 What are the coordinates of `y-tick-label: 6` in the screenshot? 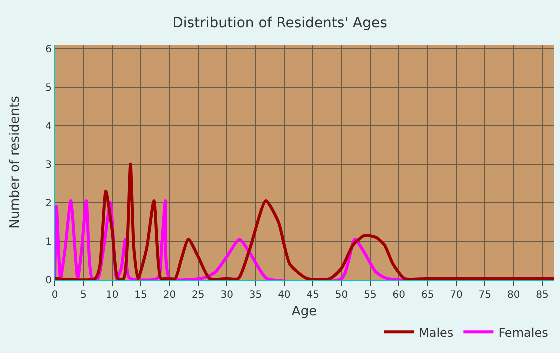 It's located at (49, 50).